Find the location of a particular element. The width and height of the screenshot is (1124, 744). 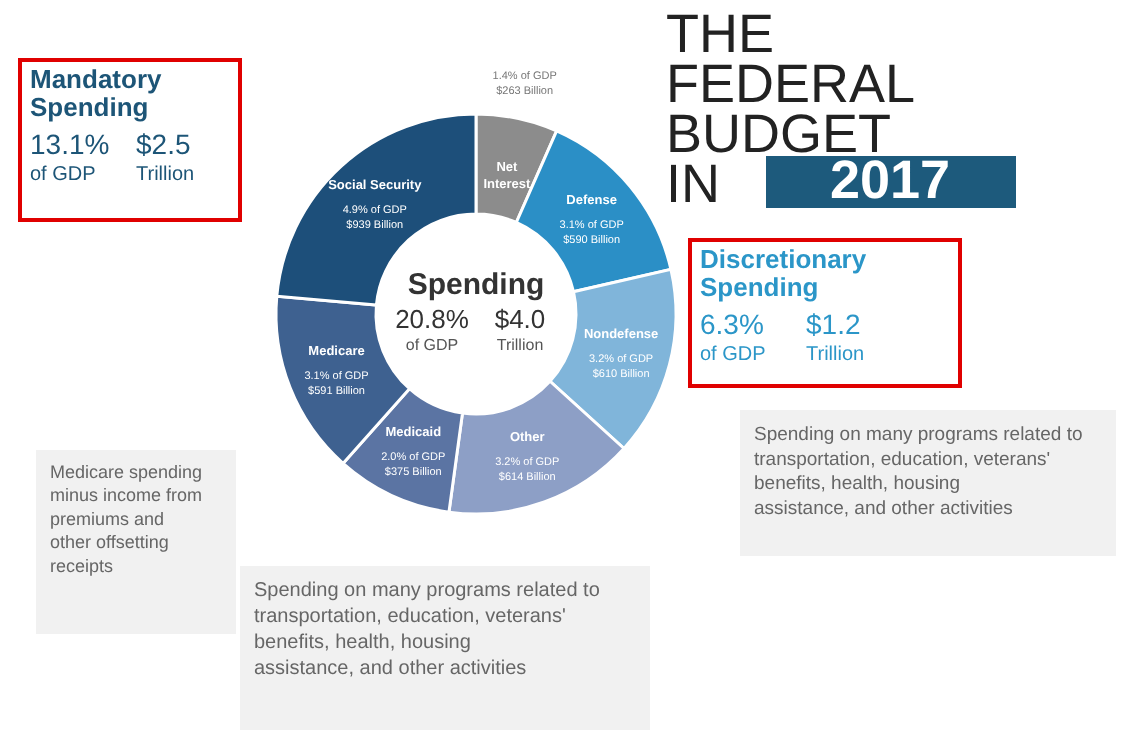

text: $2.5 Trillion is located at coordinates (165, 157).